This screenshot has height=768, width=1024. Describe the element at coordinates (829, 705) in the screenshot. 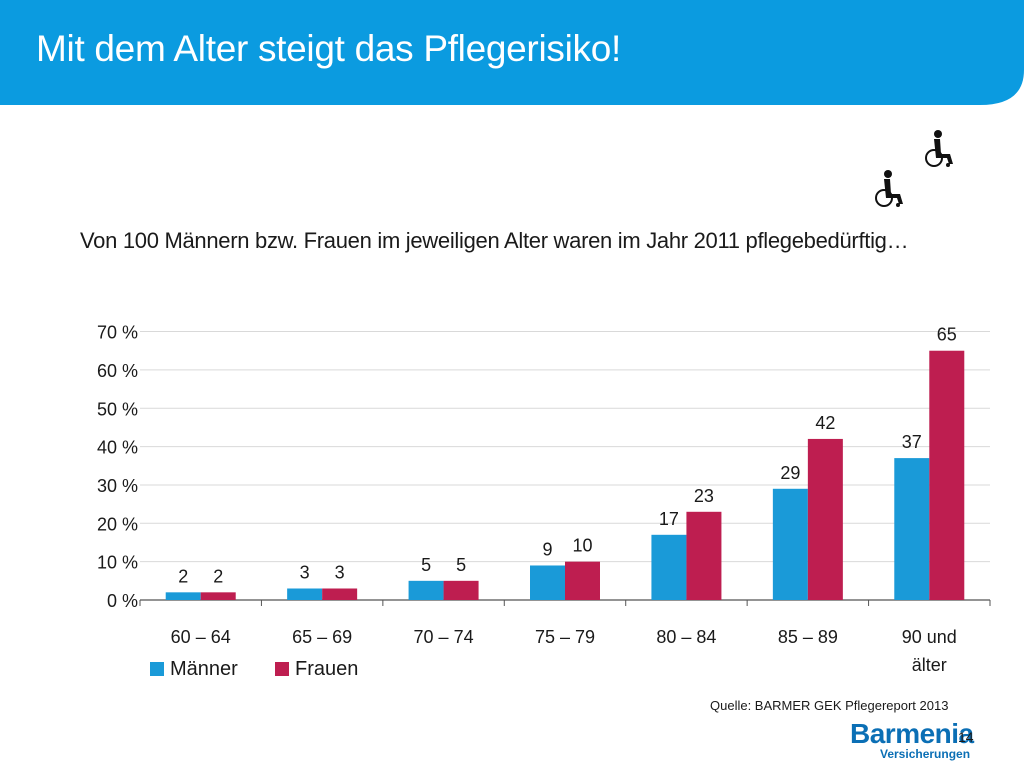

I see `source-note: Quelle: BARMER GEK Pflegereport 2013` at that location.